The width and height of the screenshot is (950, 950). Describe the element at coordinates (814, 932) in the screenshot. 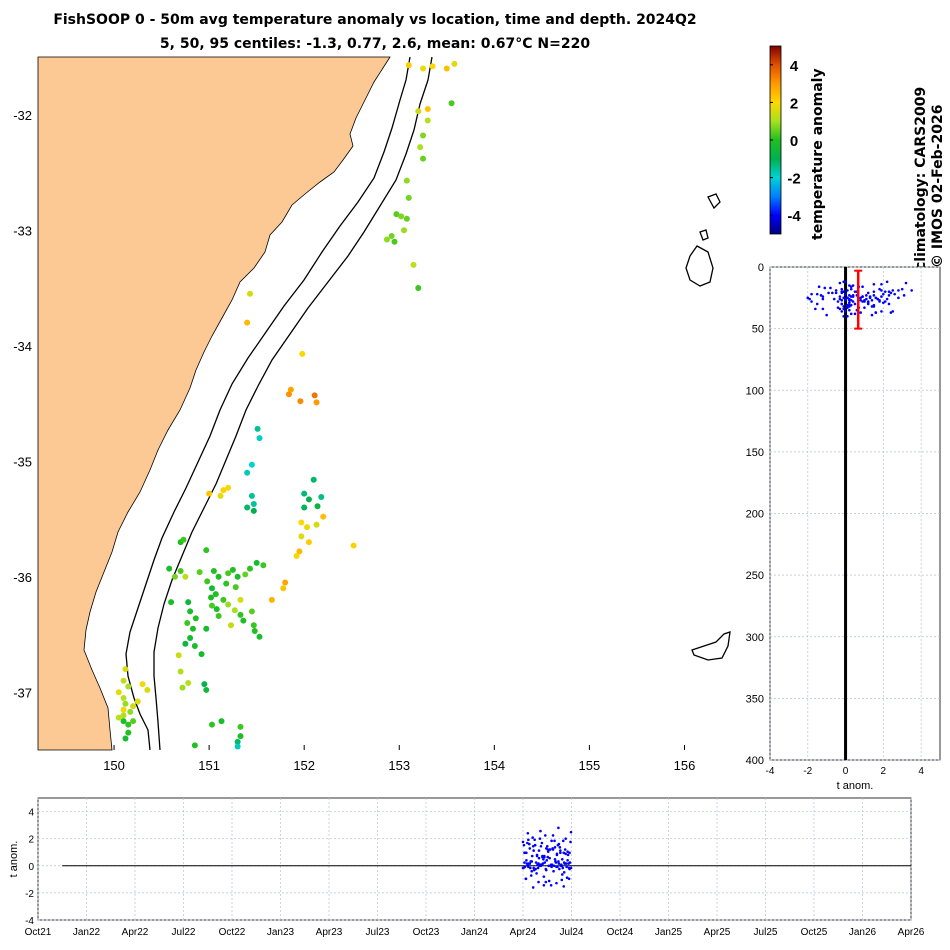

I see `timeseries-xtick-label: Oct25` at that location.